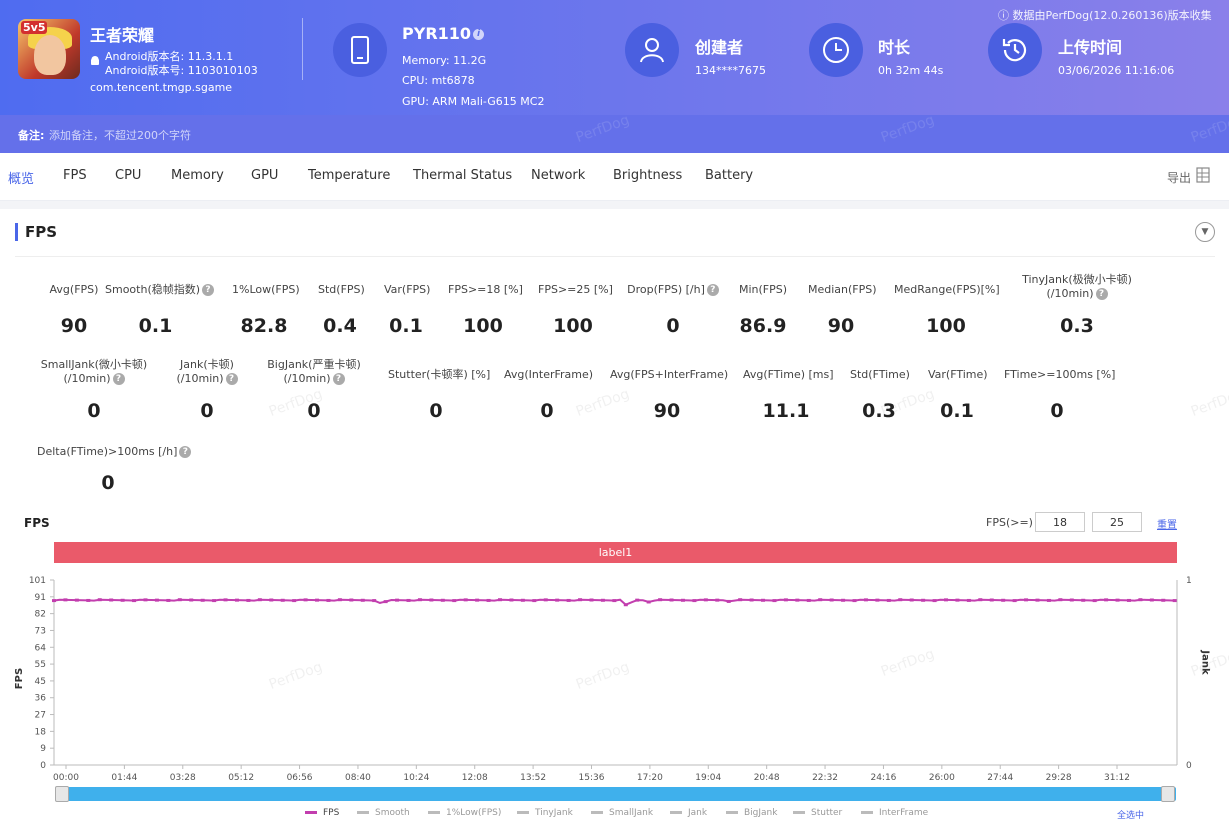  I want to click on metric-value-smooth: 0.1, so click(155, 326).